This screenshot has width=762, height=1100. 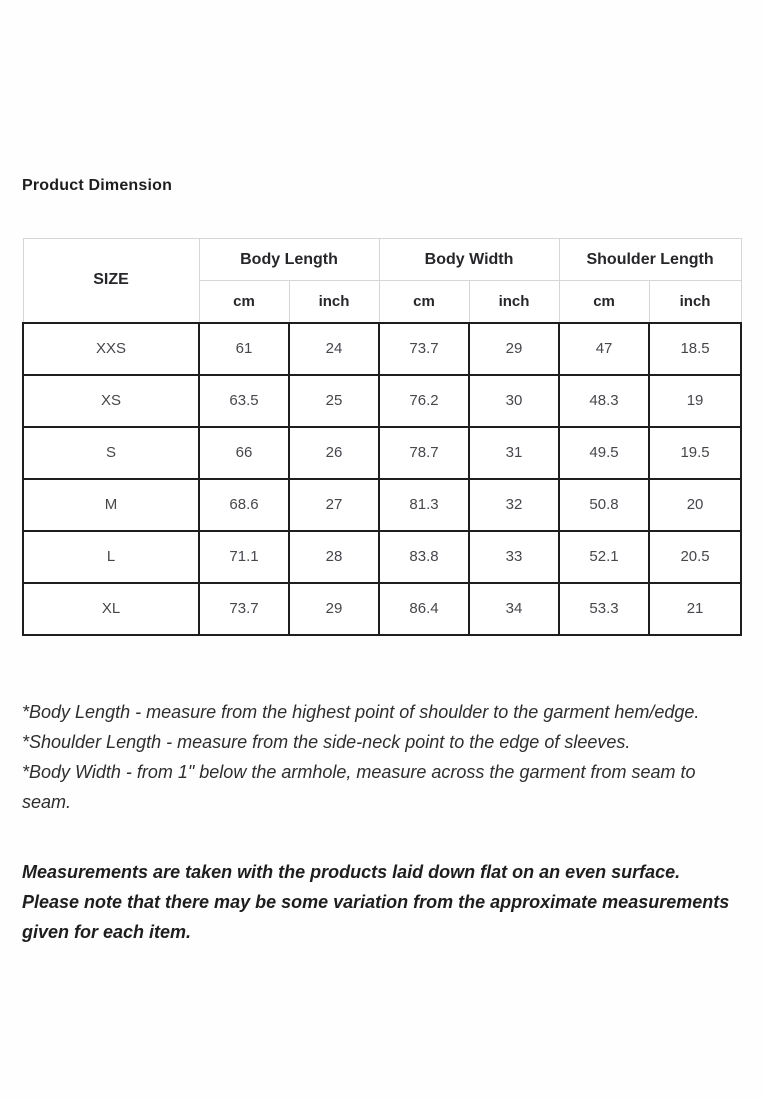 What do you see at coordinates (111, 348) in the screenshot?
I see `size-cell: XXS` at bounding box center [111, 348].